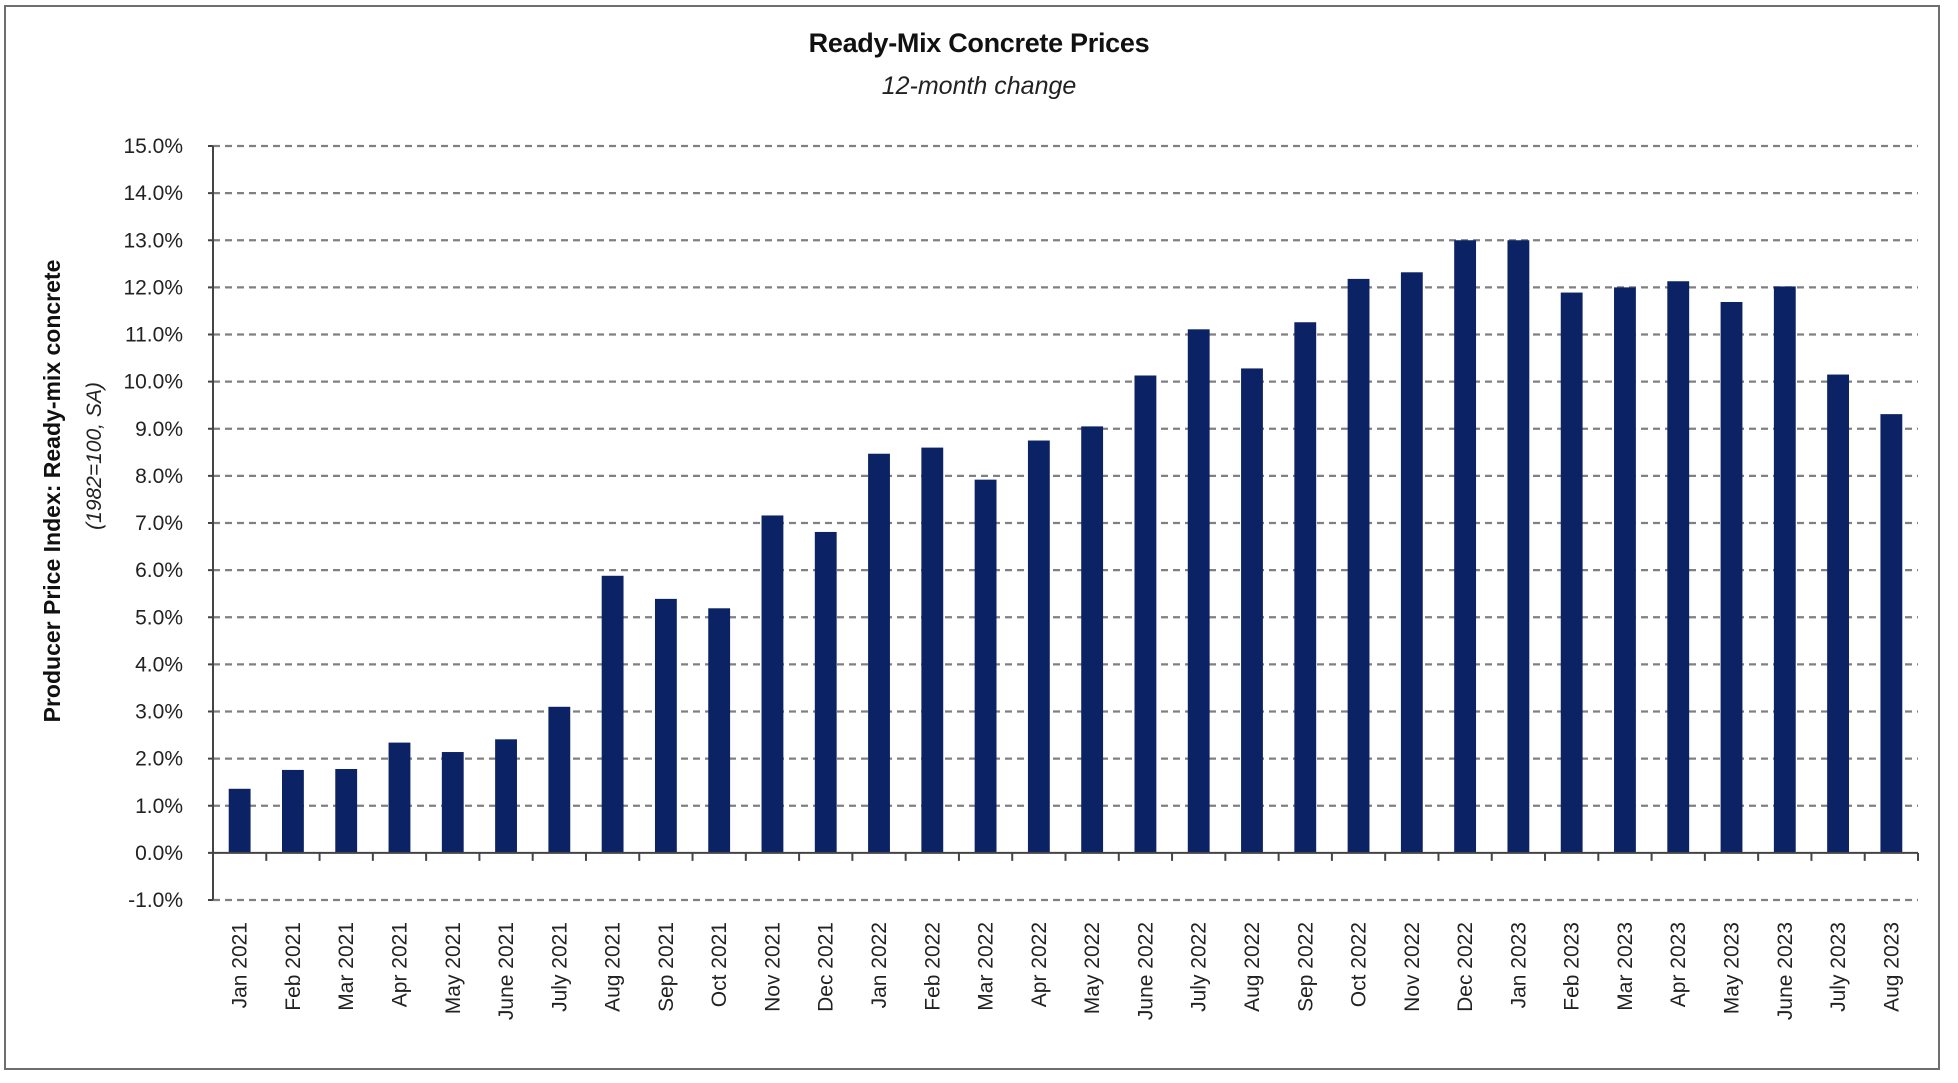  I want to click on y-tick-label: 13.0%, so click(153, 240).